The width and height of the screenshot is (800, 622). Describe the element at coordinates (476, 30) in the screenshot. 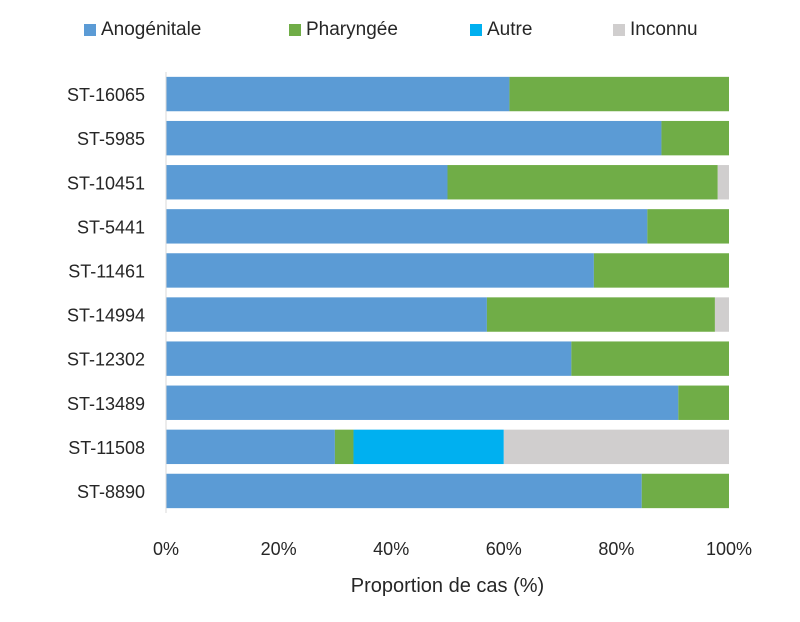

I see `legend-swatch-autre` at that location.